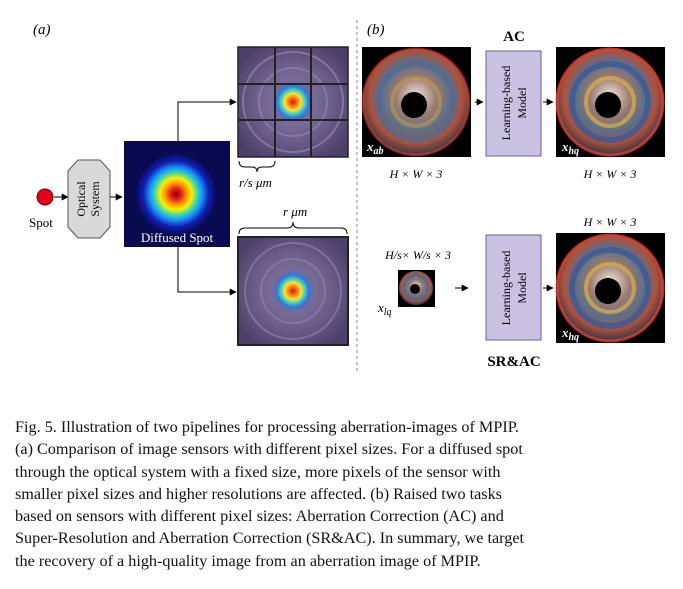  What do you see at coordinates (513, 362) in the screenshot?
I see `srac-title: SR&AC` at bounding box center [513, 362].